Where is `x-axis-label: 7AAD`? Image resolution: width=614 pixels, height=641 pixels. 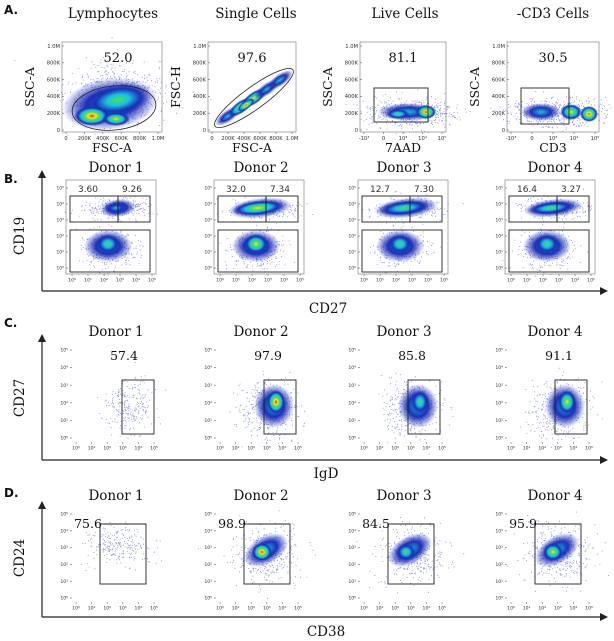 x-axis-label: 7AAD is located at coordinates (403, 147).